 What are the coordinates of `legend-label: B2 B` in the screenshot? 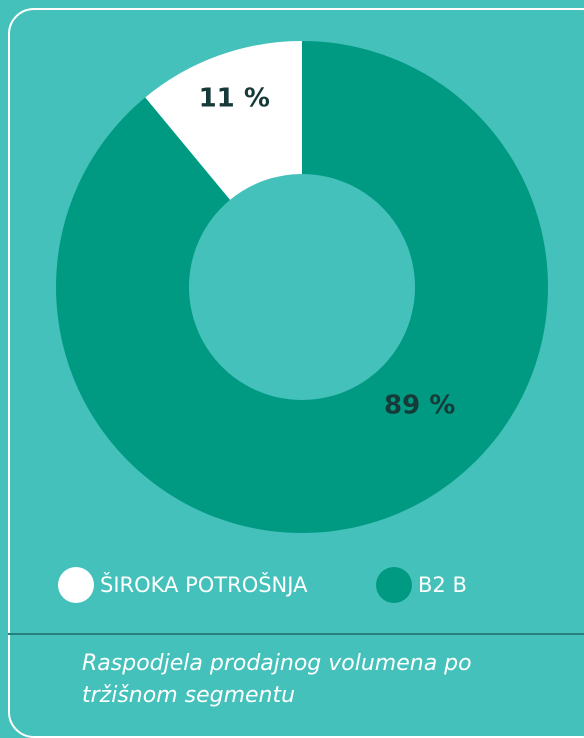 It's located at (442, 585).